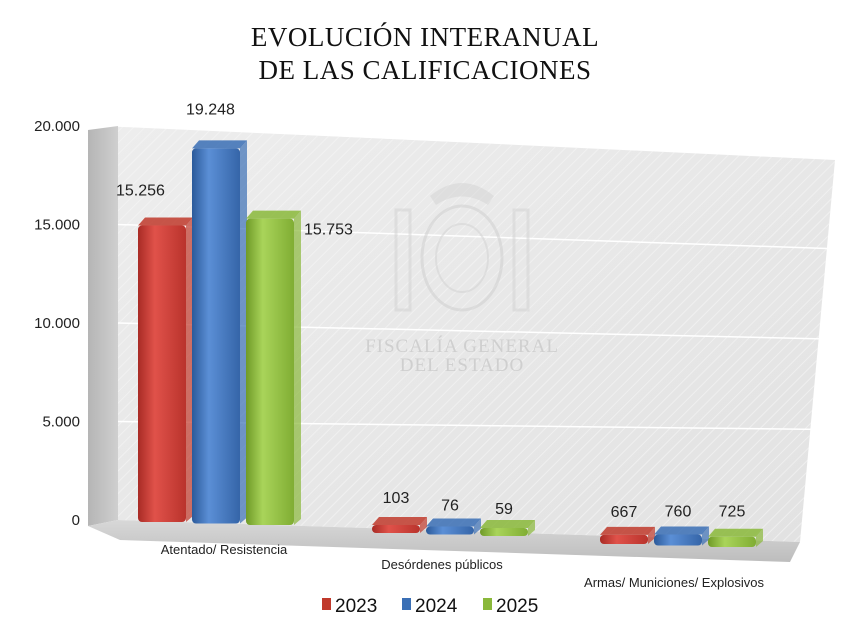 The width and height of the screenshot is (851, 634). What do you see at coordinates (462, 247) in the screenshot?
I see `watermark-emblem` at bounding box center [462, 247].